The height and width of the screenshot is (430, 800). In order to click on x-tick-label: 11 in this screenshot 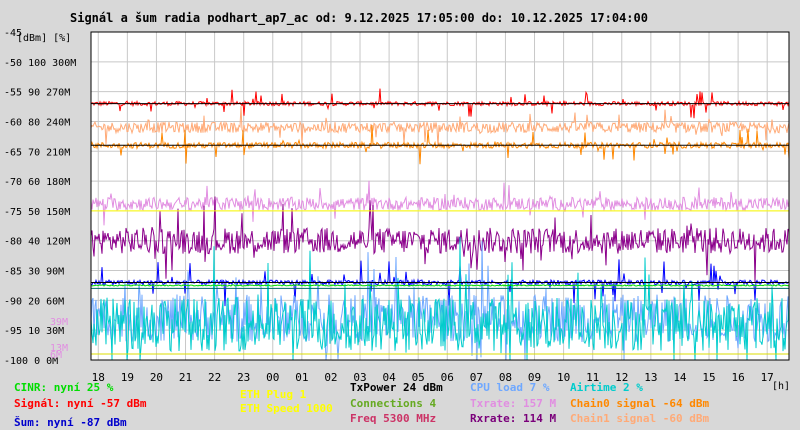, I will do `click(592, 377)`.